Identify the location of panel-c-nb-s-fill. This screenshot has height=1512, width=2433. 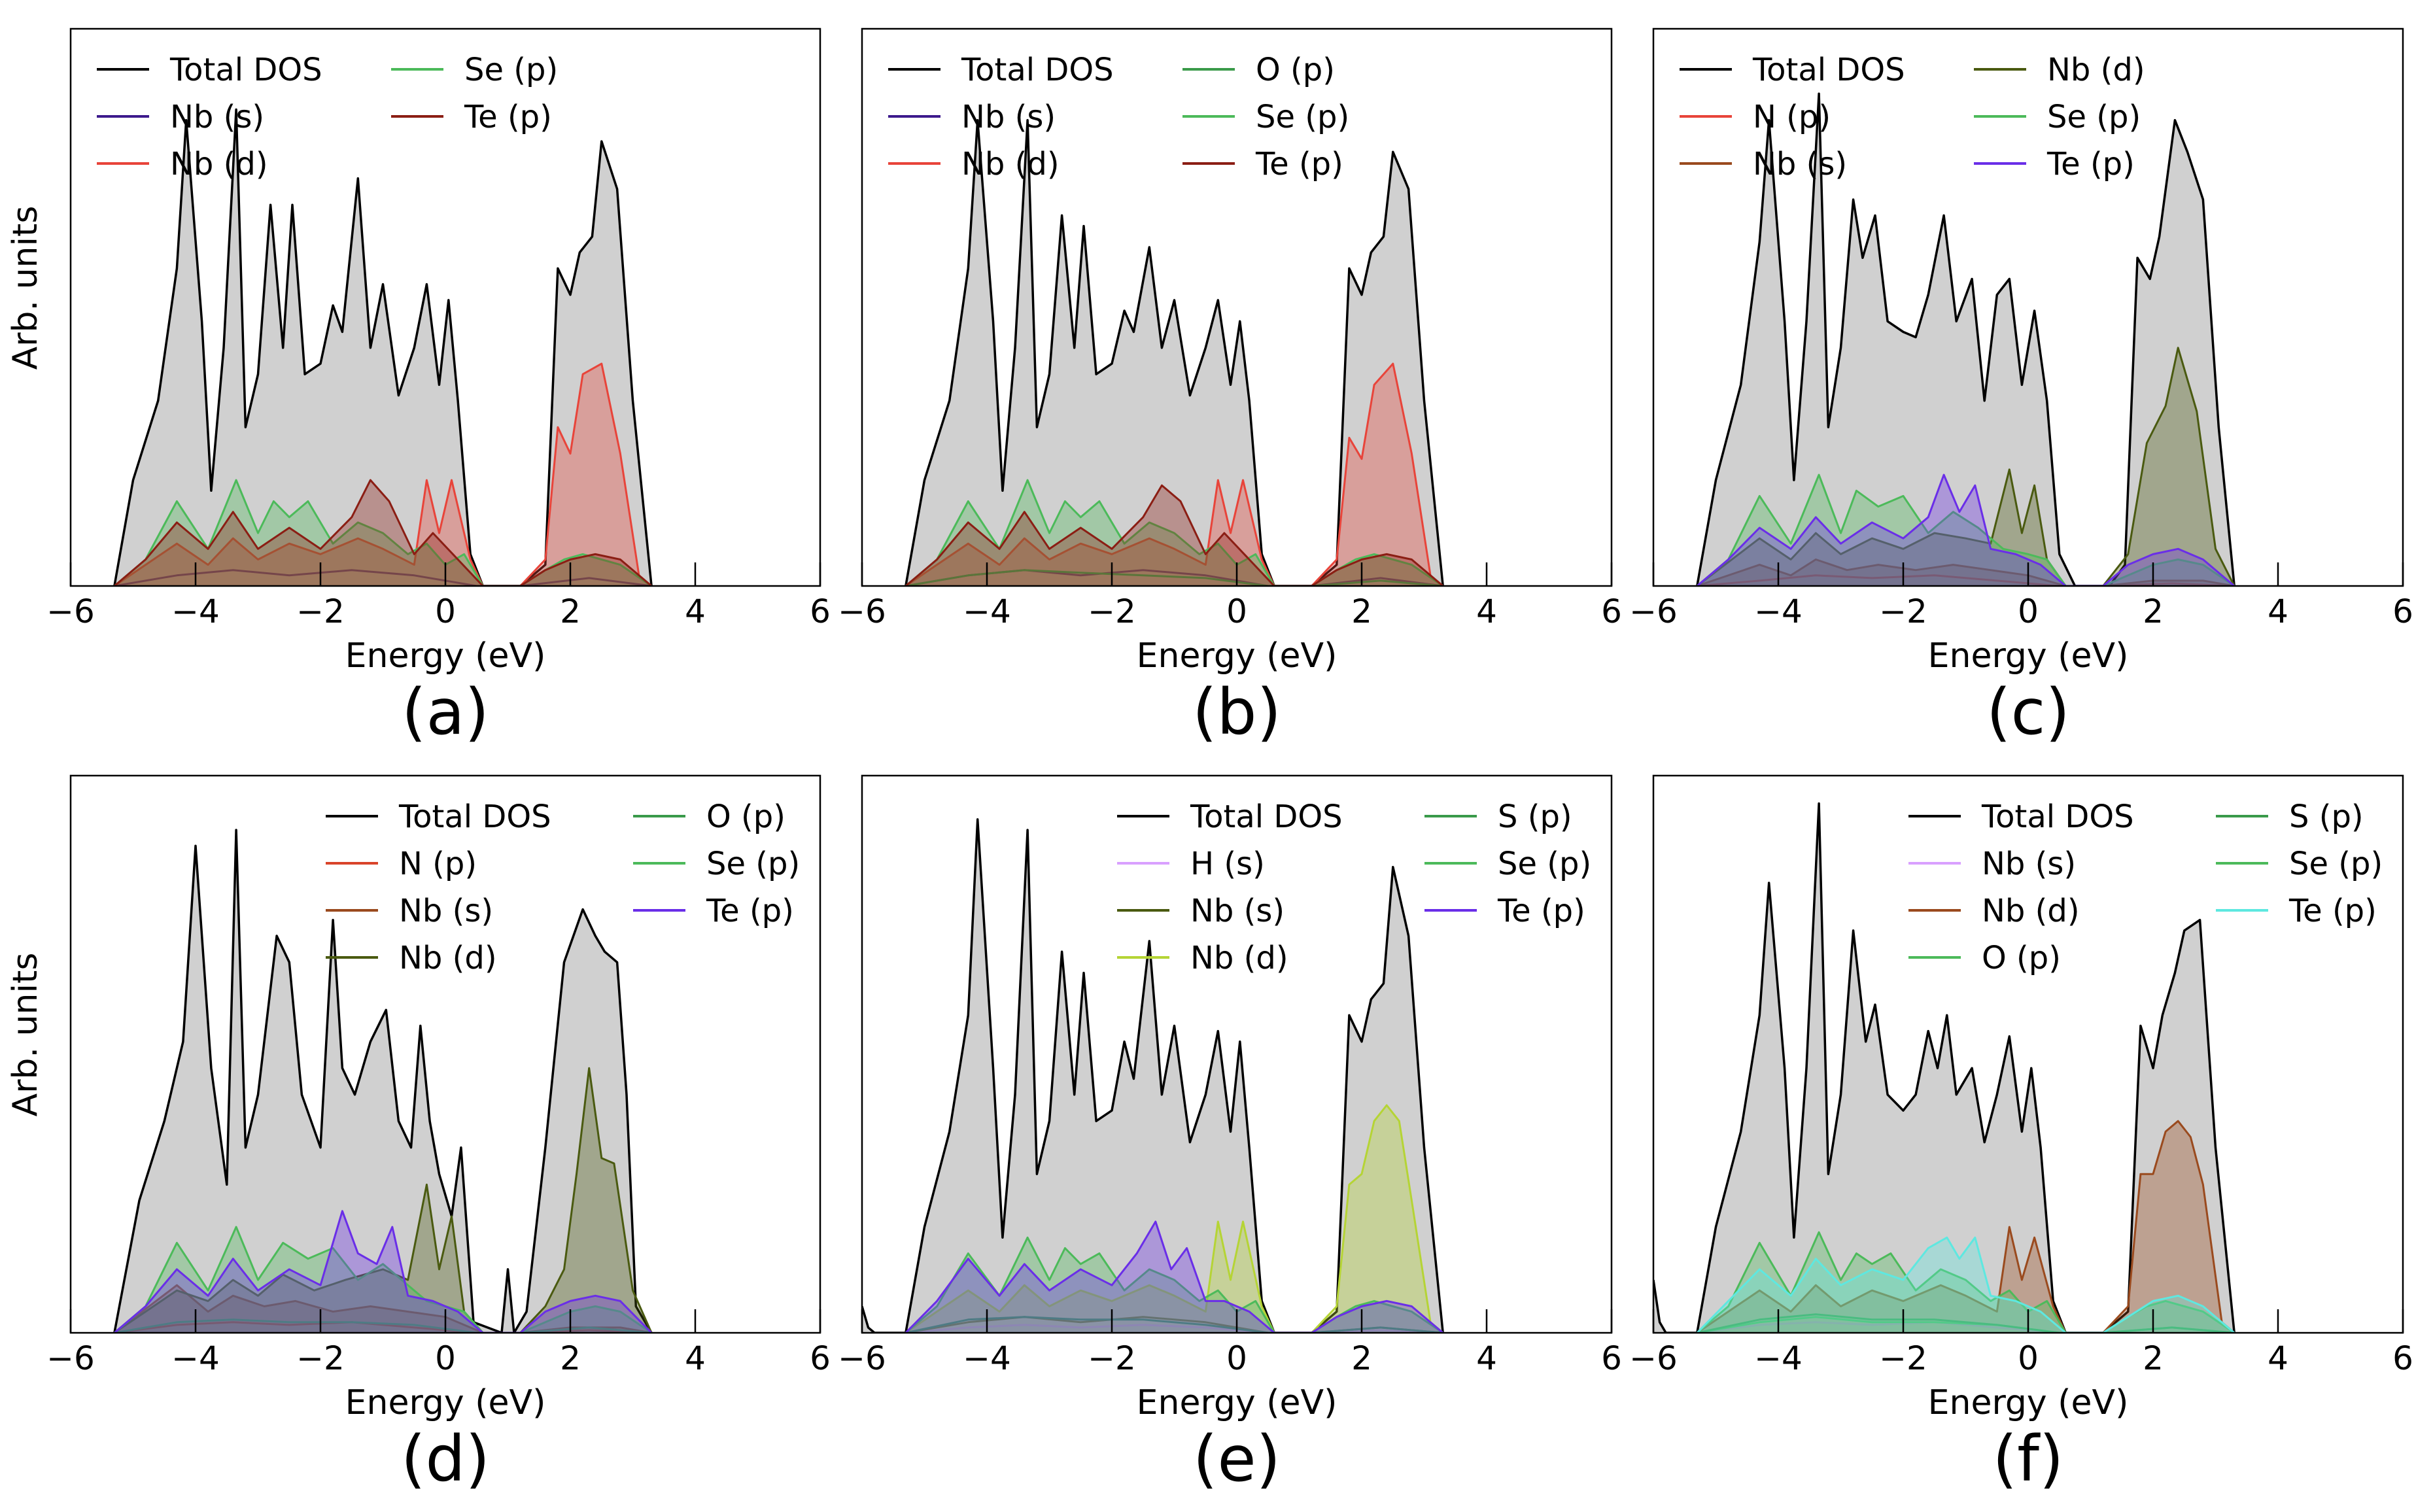
(1966, 572).